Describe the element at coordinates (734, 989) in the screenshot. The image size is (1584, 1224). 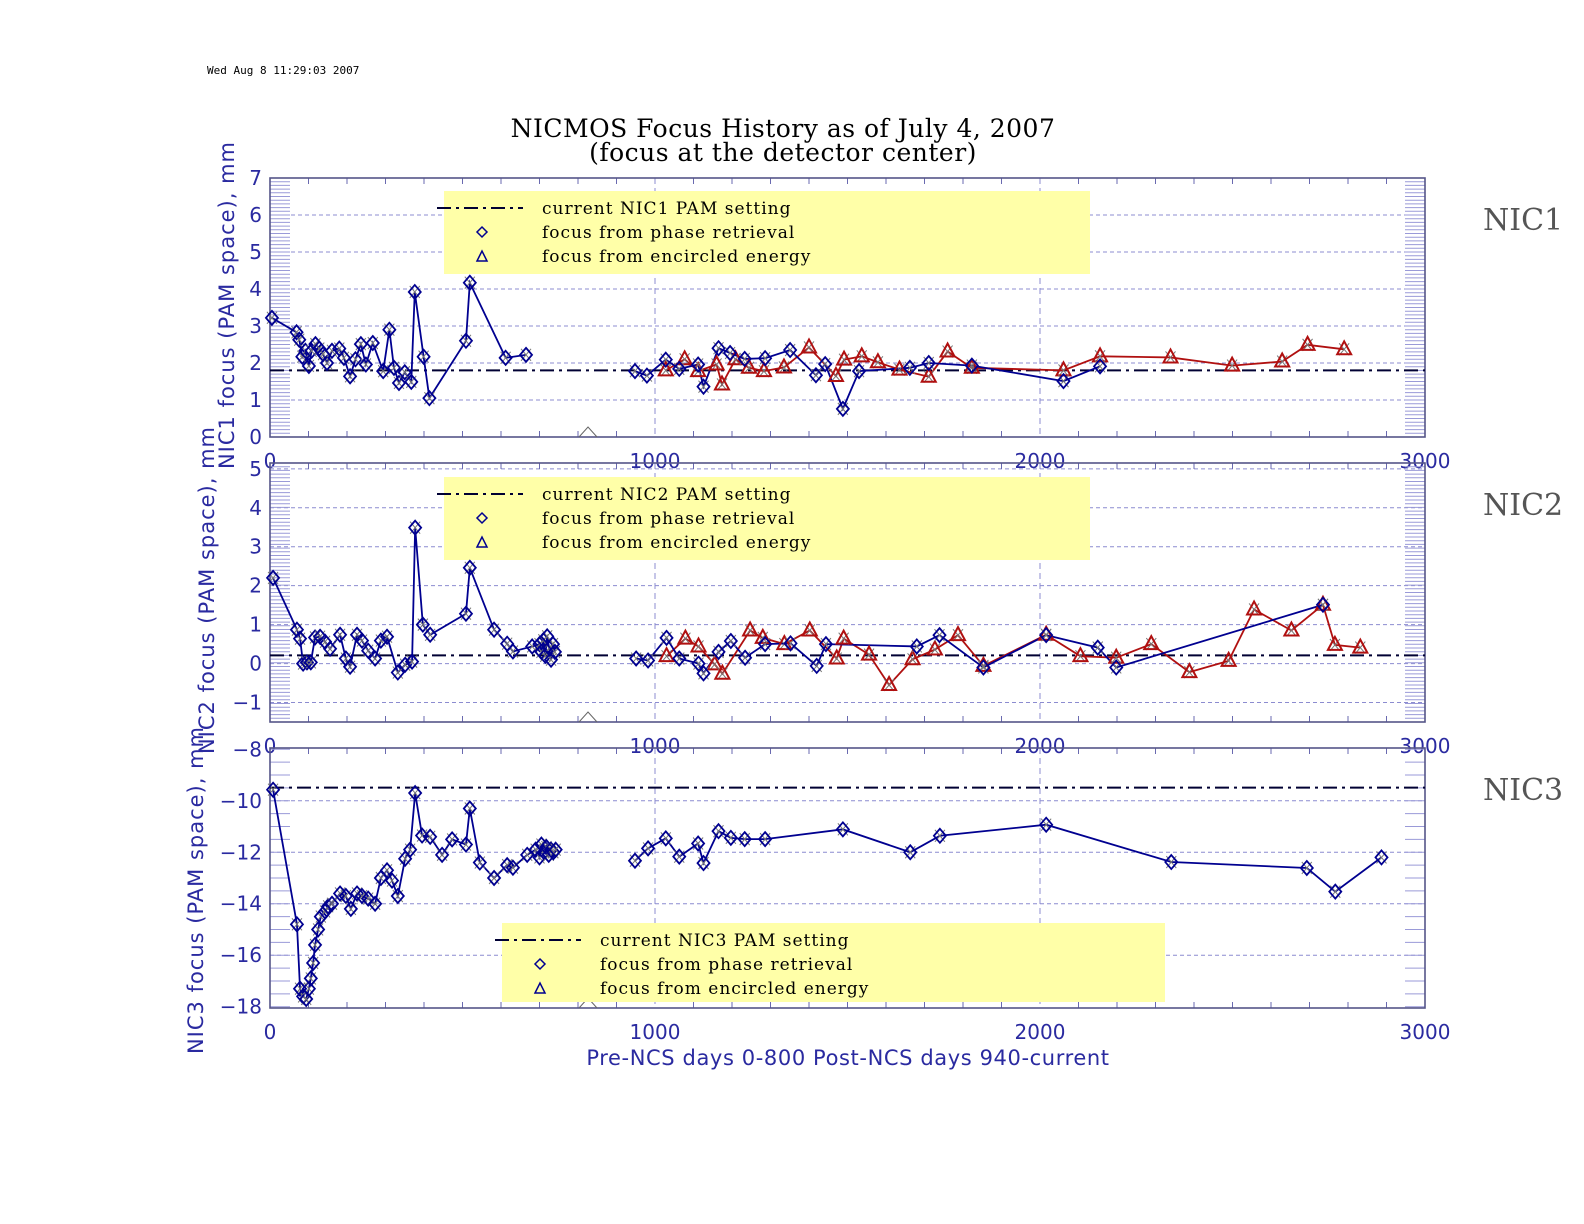
I see `legend-entry: focus from encircled energy` at that location.